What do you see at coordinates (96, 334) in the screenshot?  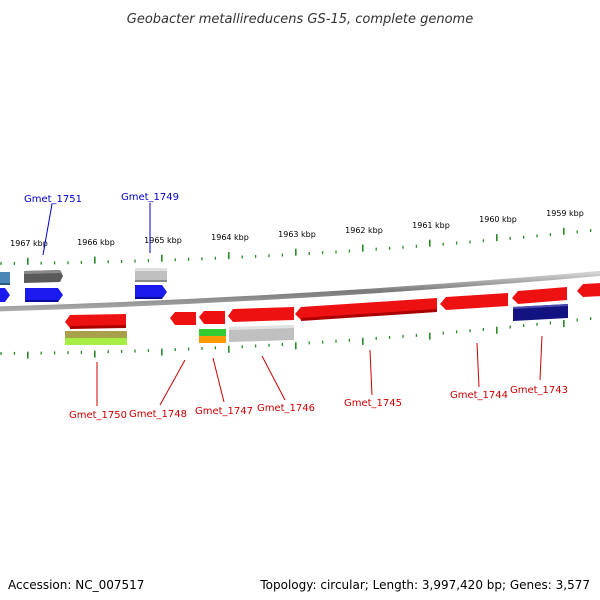 I see `gene-feature-olive` at bounding box center [96, 334].